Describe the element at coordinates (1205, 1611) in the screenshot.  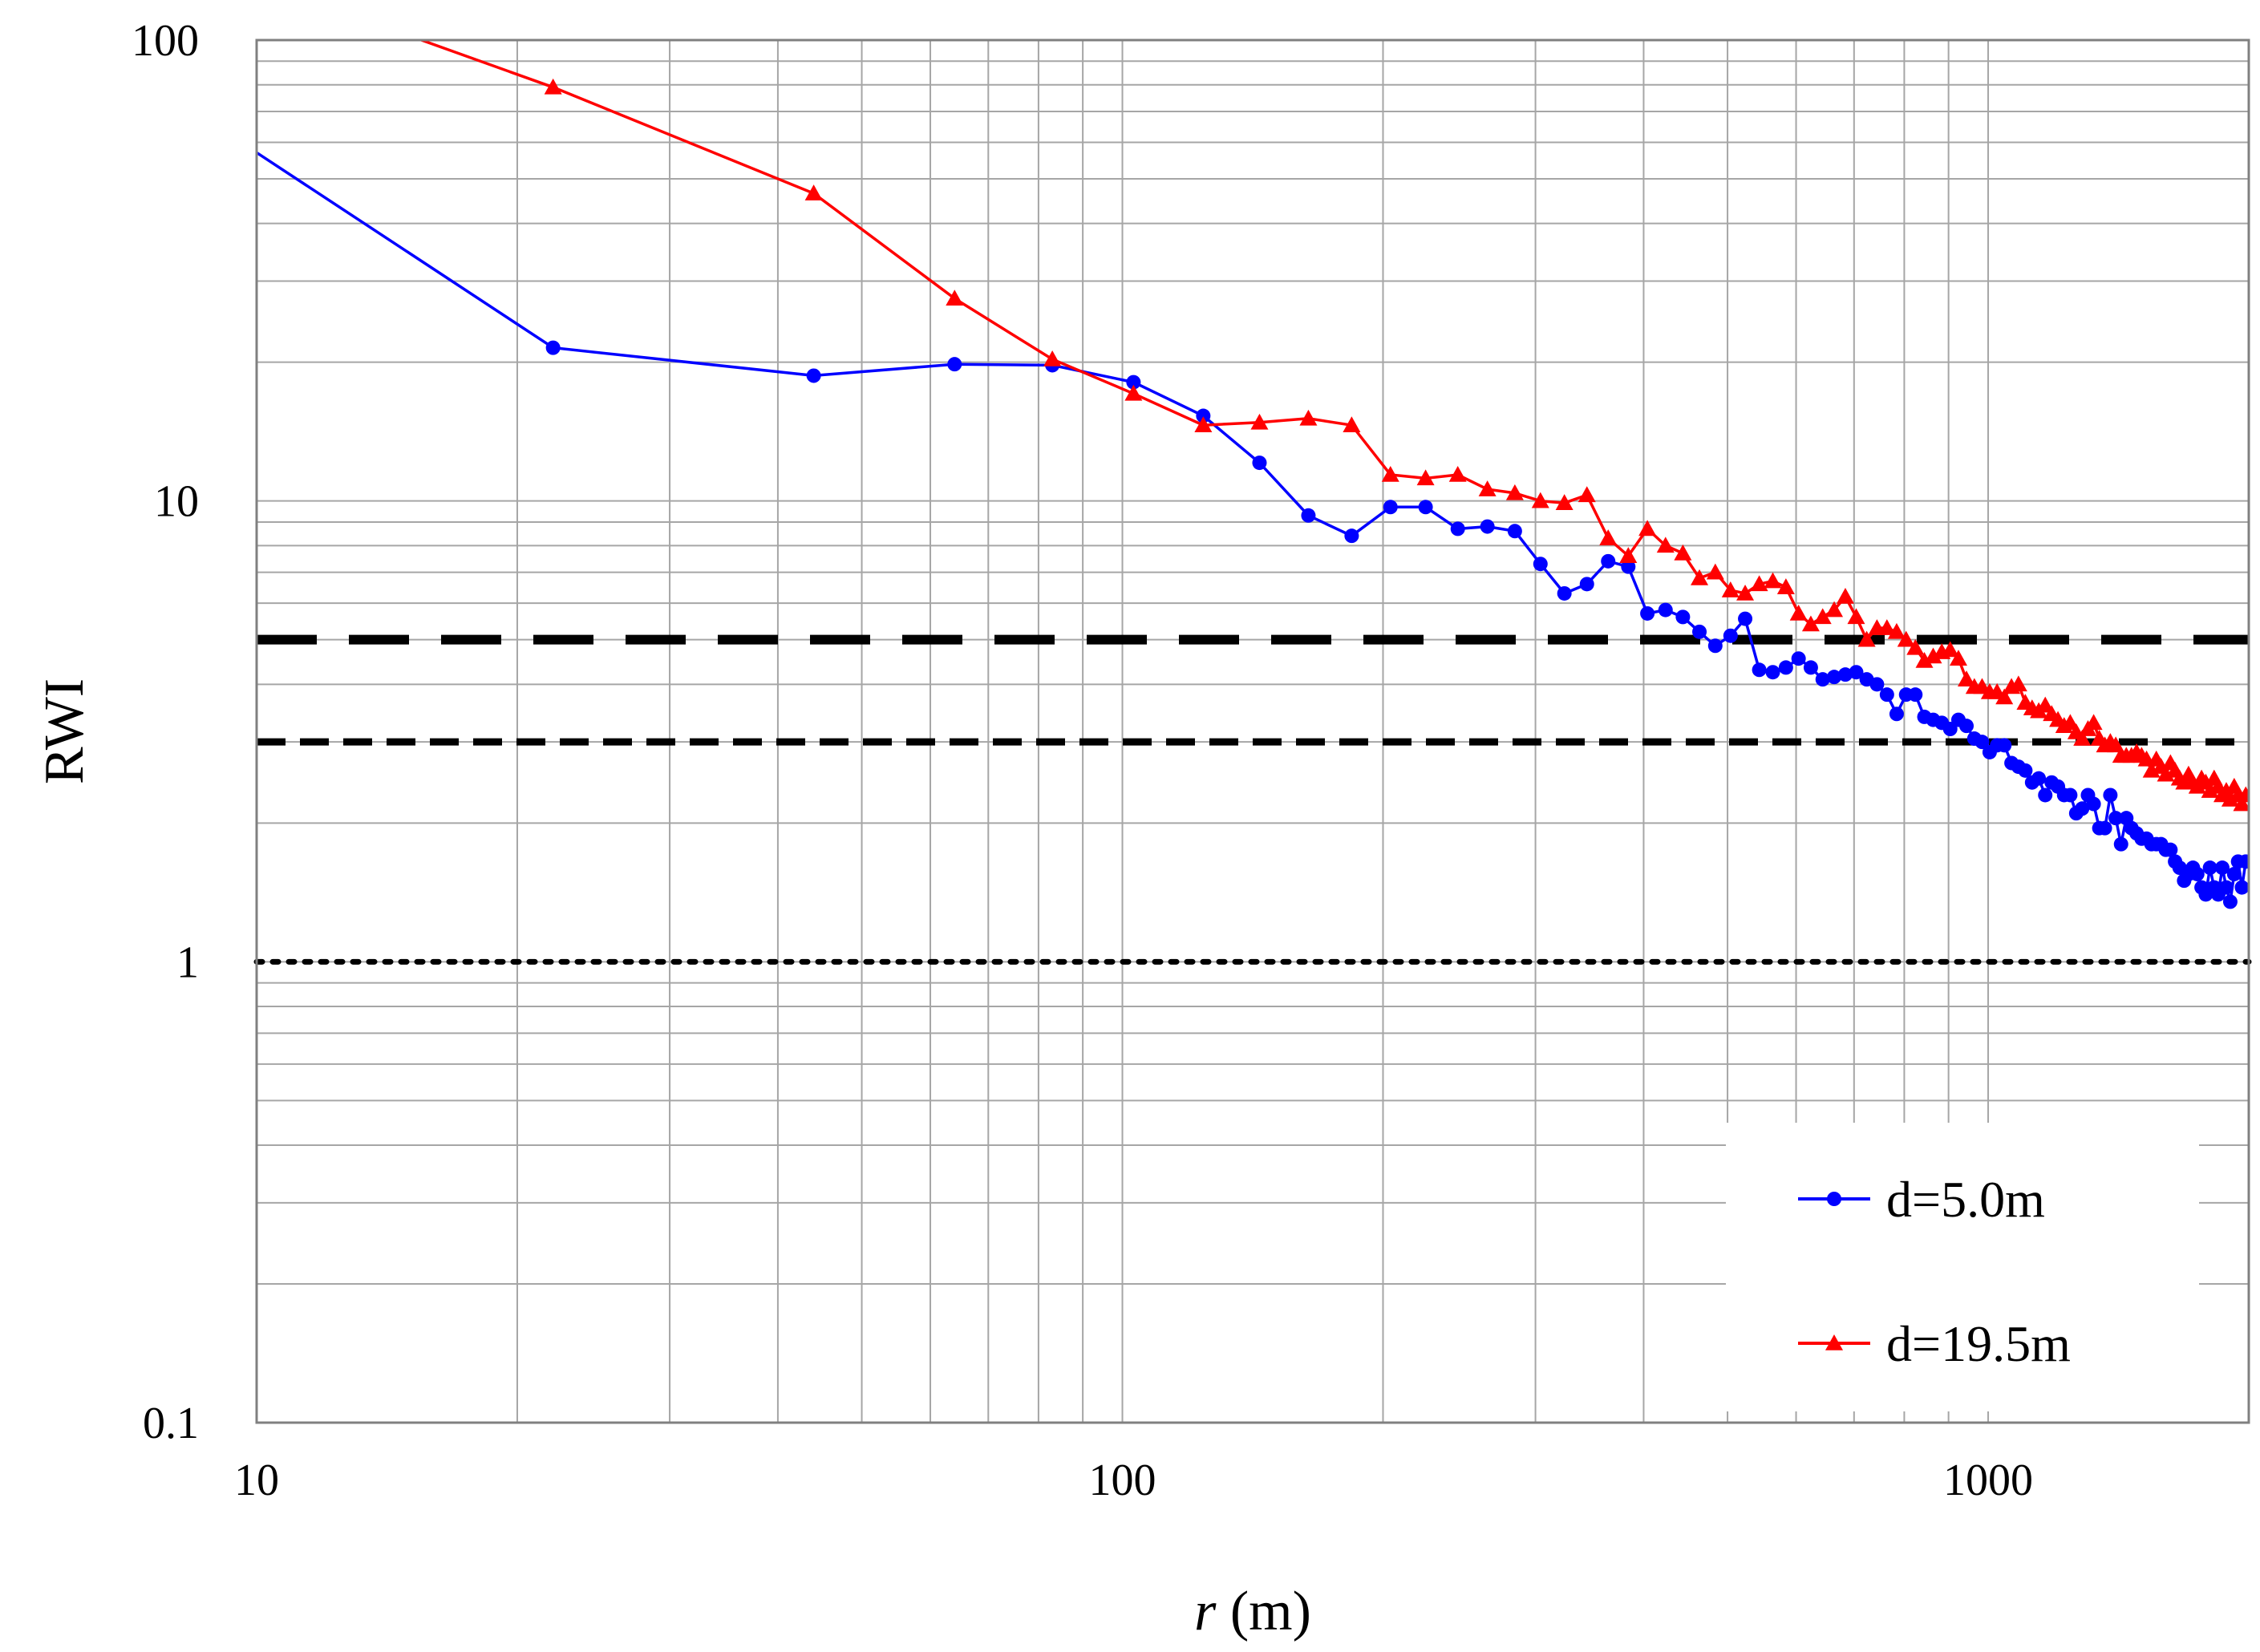
I see `x-axis-title-variable: r` at that location.